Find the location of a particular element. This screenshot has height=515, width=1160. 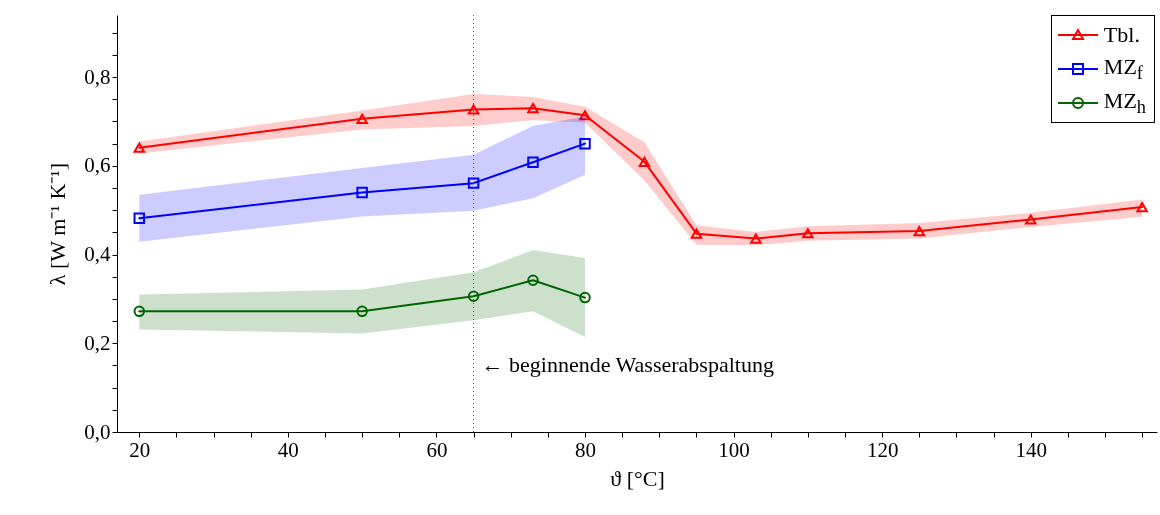

x-tick-label: 120 is located at coordinates (882, 449).